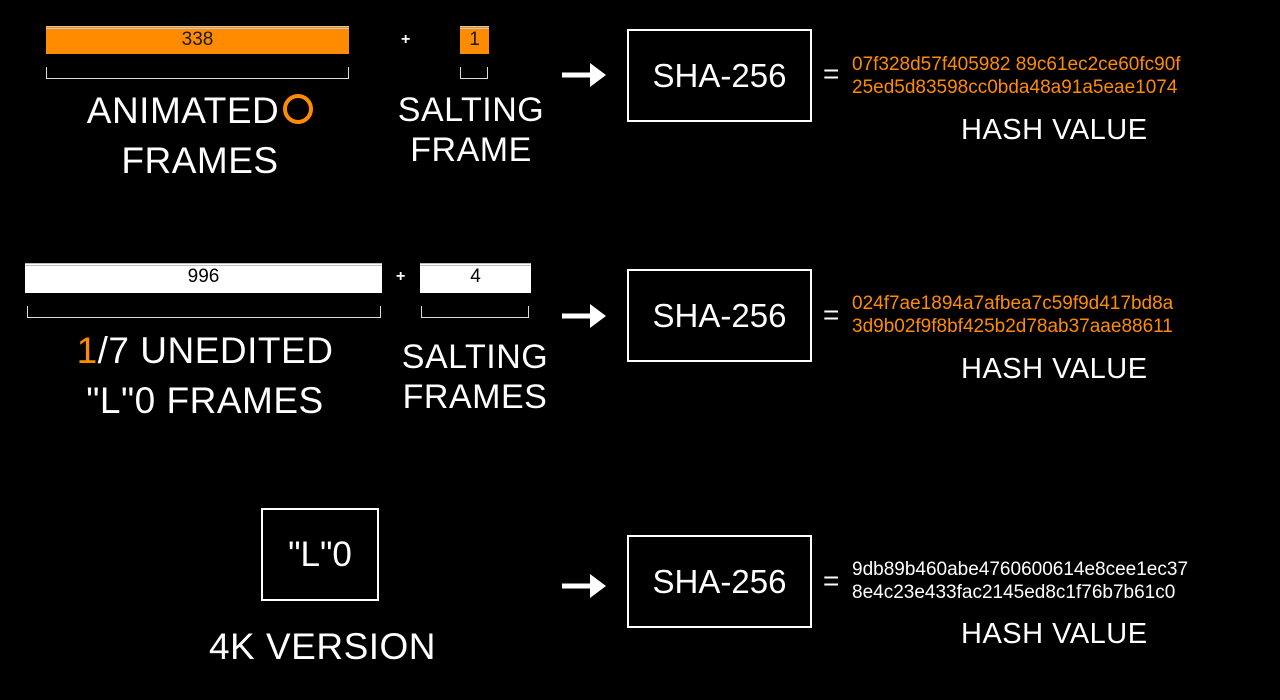 This screenshot has height=700, width=1280. I want to click on animated-label-line2: FRAMES, so click(200, 160).